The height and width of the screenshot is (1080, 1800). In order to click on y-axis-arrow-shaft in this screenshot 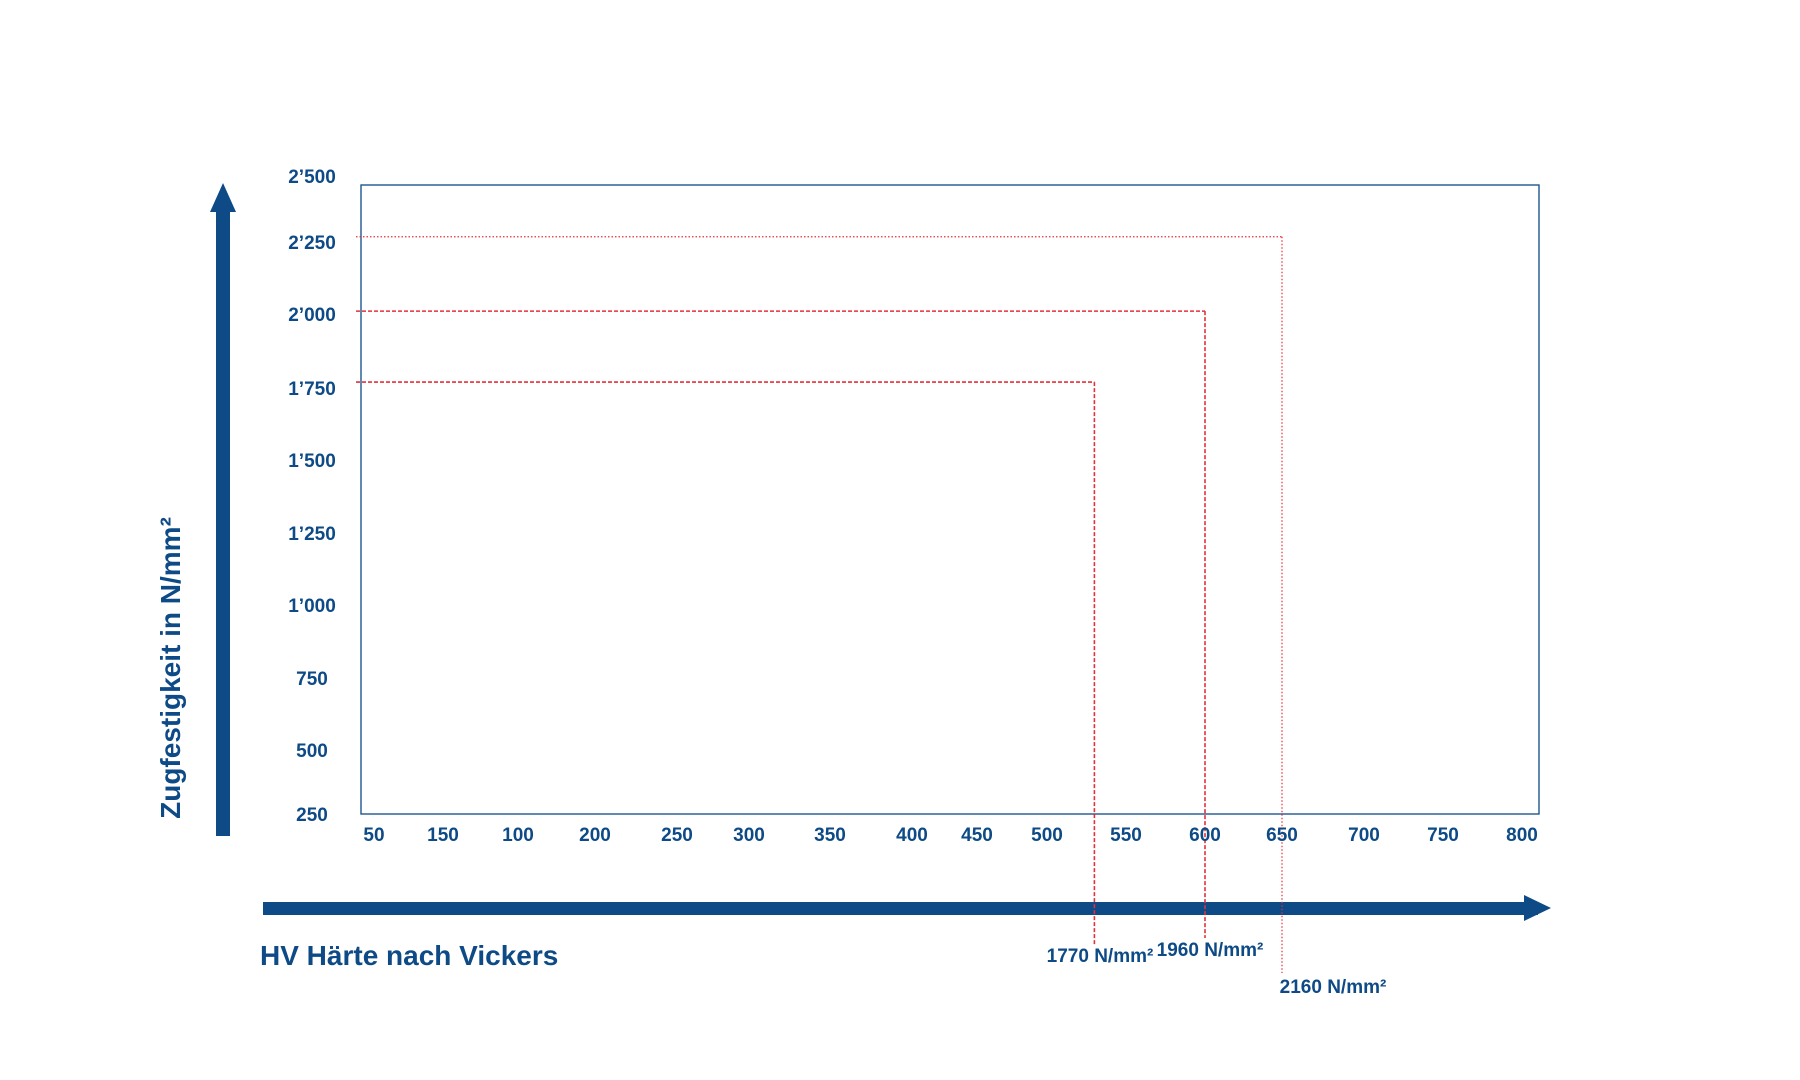, I will do `click(223, 522)`.